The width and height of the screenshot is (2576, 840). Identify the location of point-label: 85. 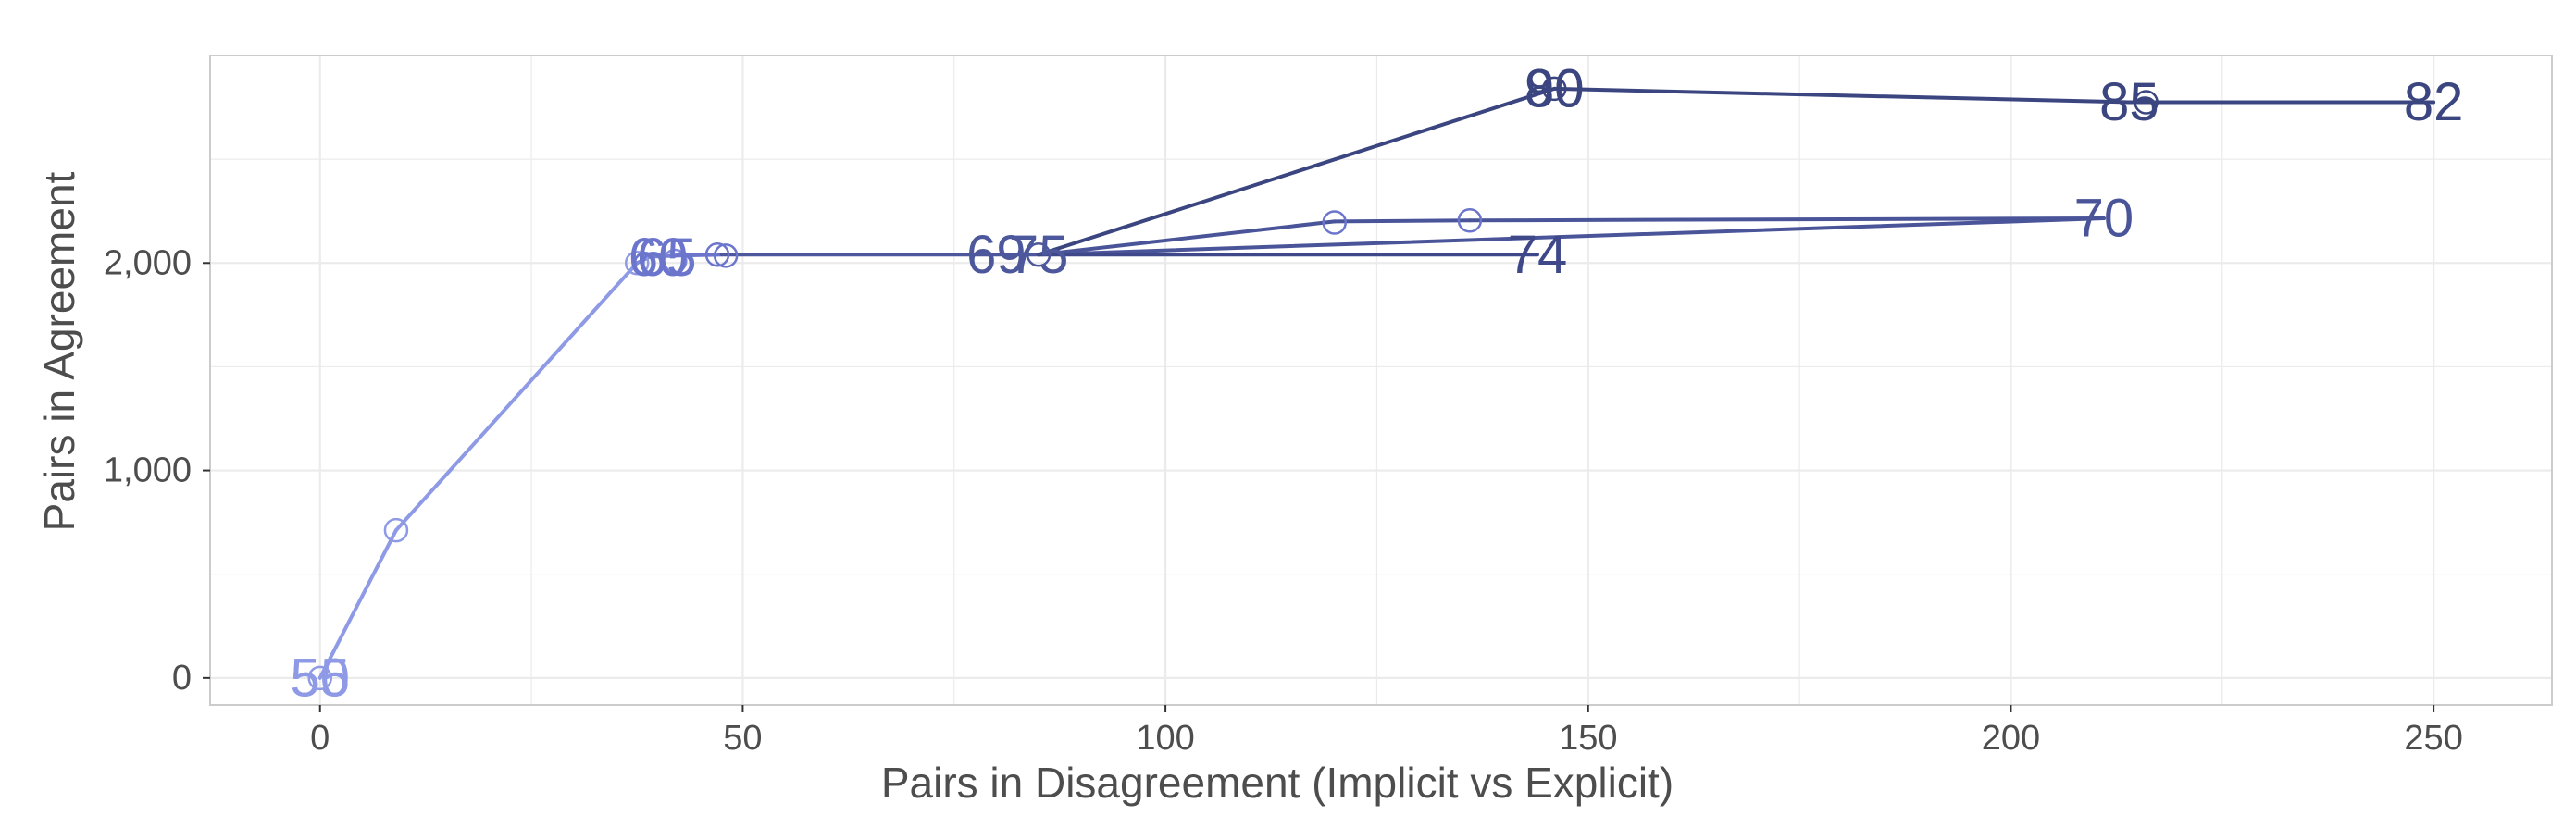
(2129, 102).